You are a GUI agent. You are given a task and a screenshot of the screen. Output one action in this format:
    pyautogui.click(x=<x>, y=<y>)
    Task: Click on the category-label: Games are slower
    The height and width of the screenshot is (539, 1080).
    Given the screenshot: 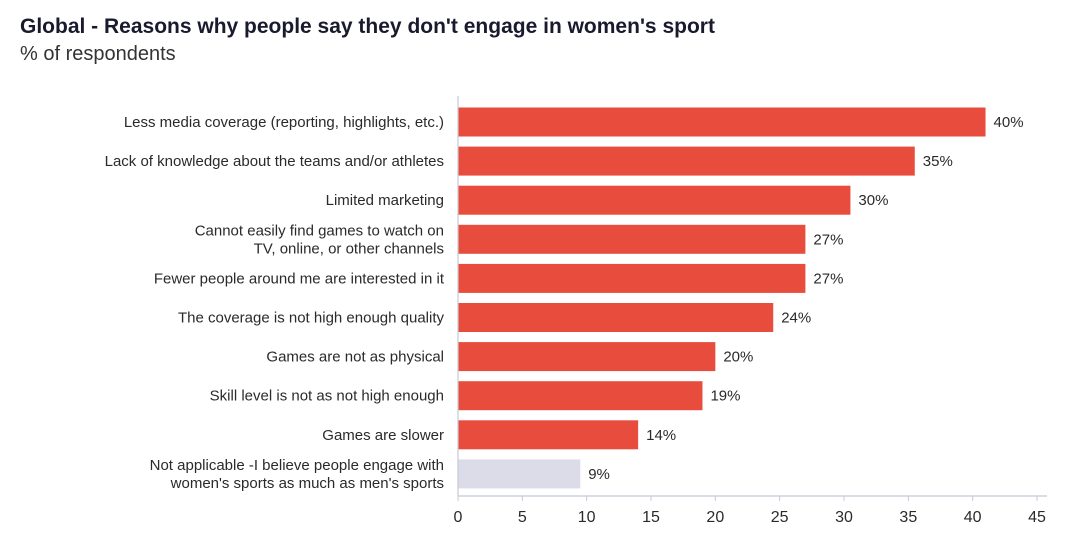 What is the action you would take?
    pyautogui.click(x=383, y=435)
    